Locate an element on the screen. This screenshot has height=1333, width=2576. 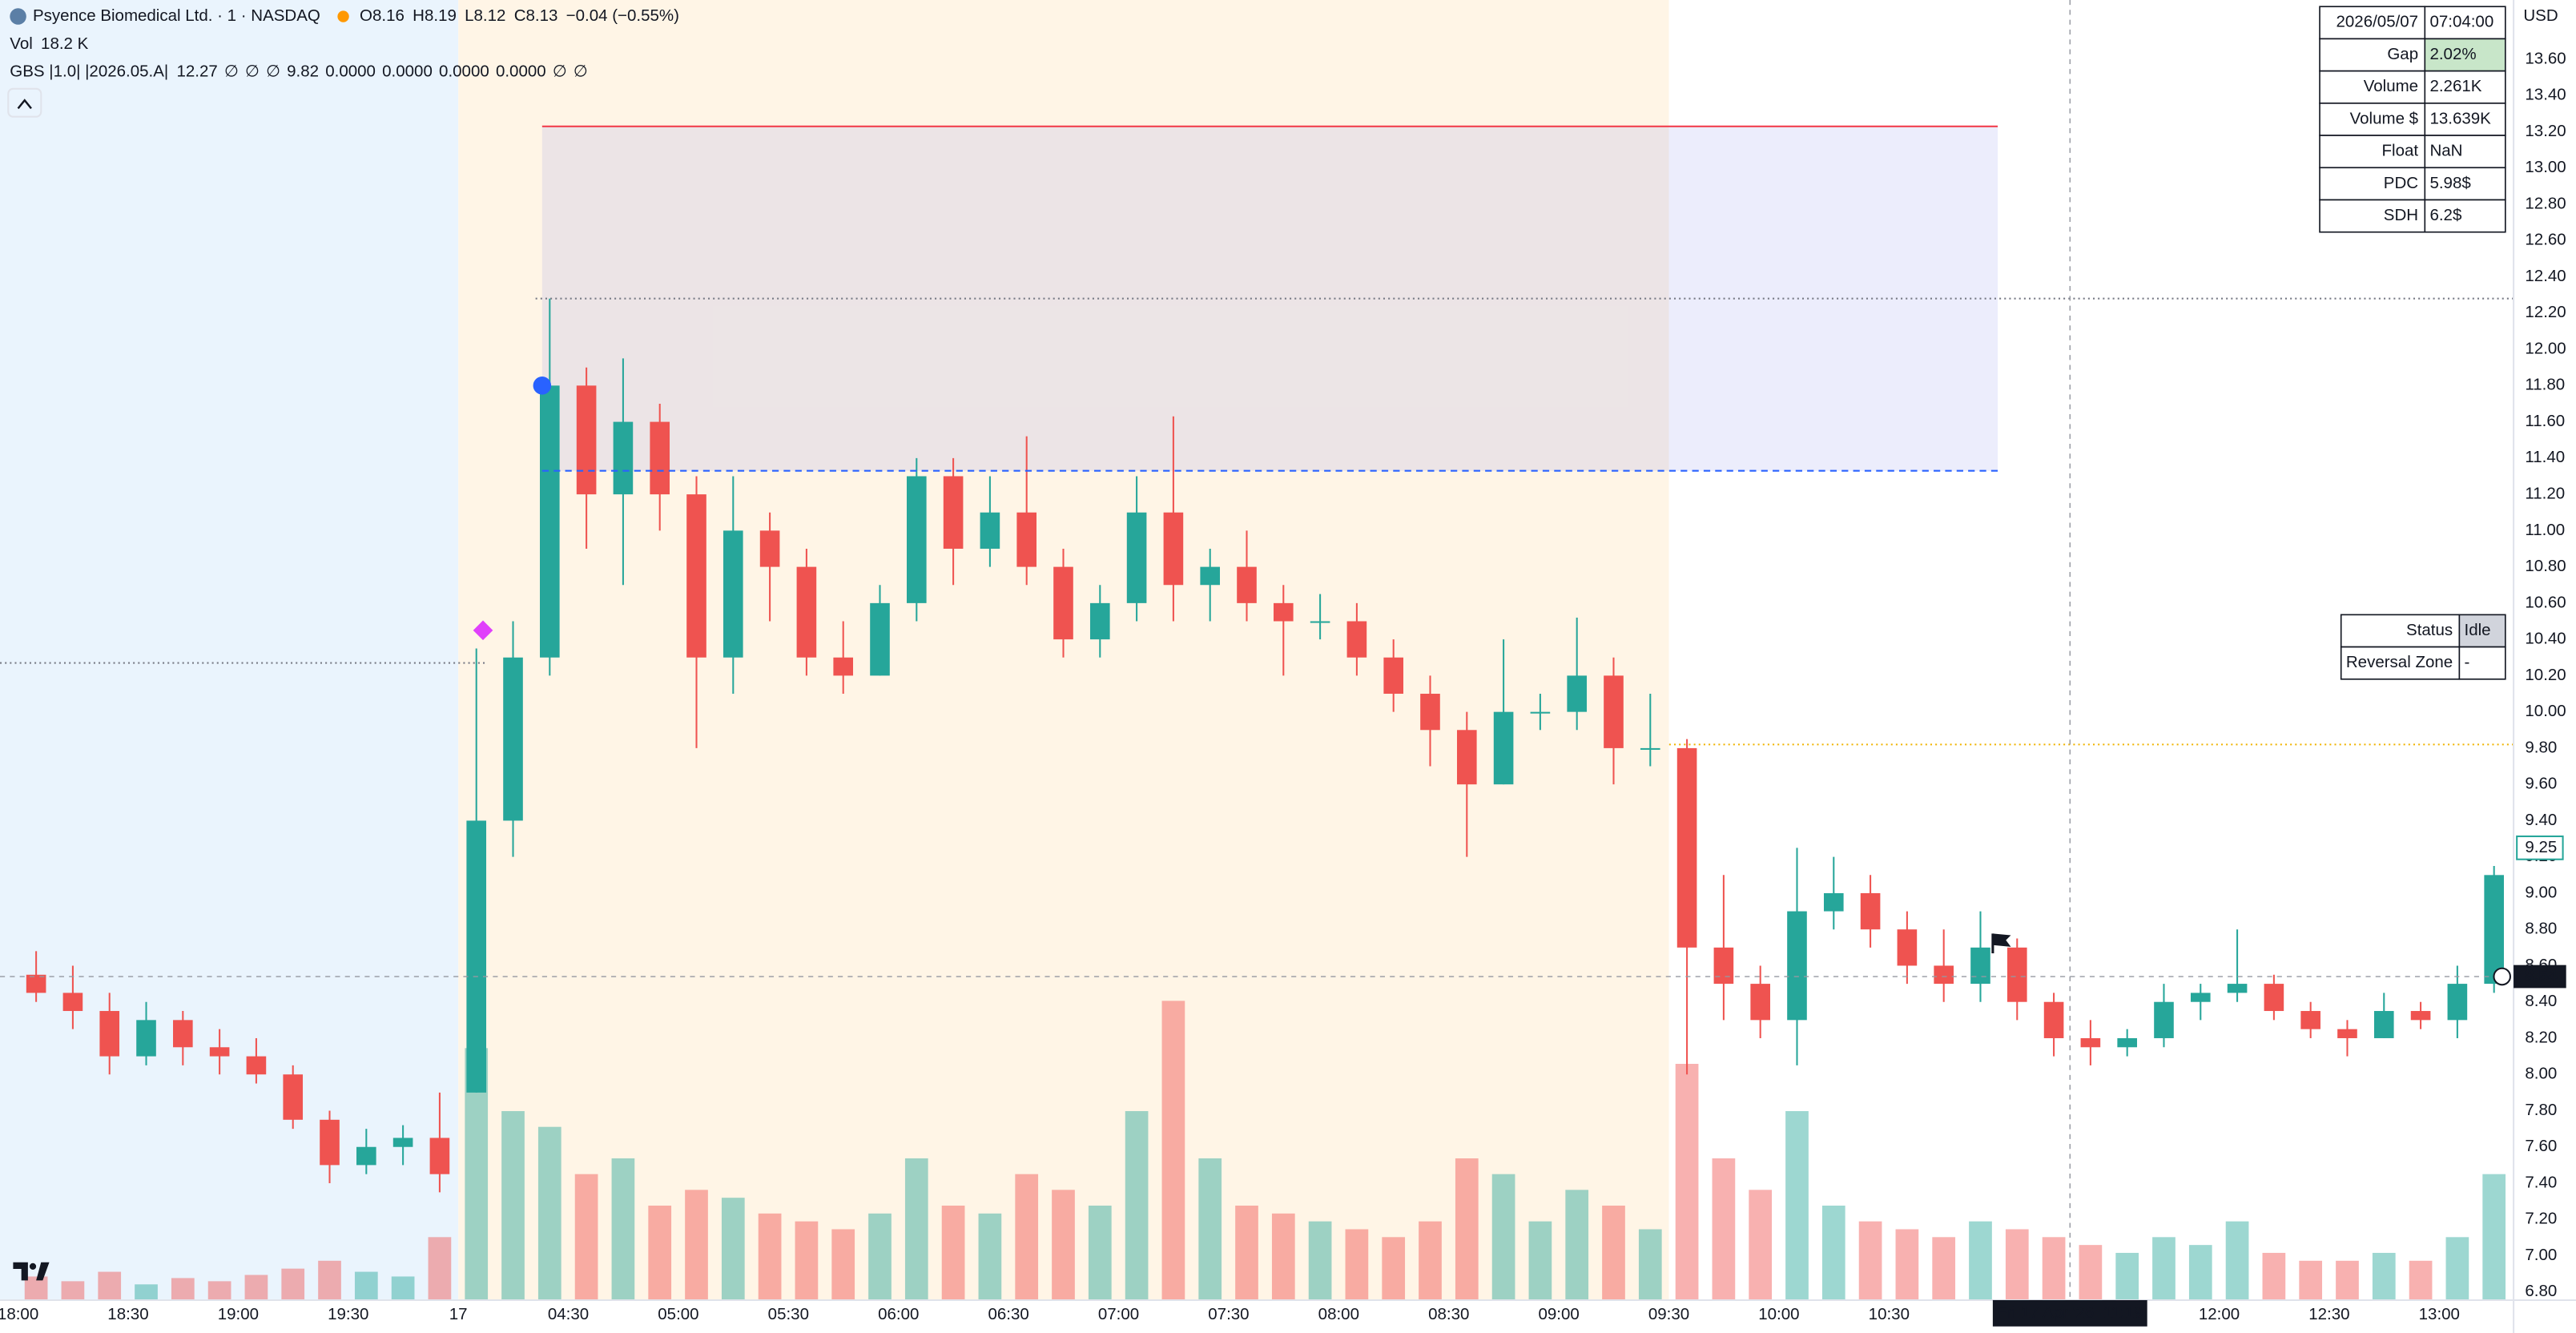
x-tick-label: 19:30 is located at coordinates (348, 1314).